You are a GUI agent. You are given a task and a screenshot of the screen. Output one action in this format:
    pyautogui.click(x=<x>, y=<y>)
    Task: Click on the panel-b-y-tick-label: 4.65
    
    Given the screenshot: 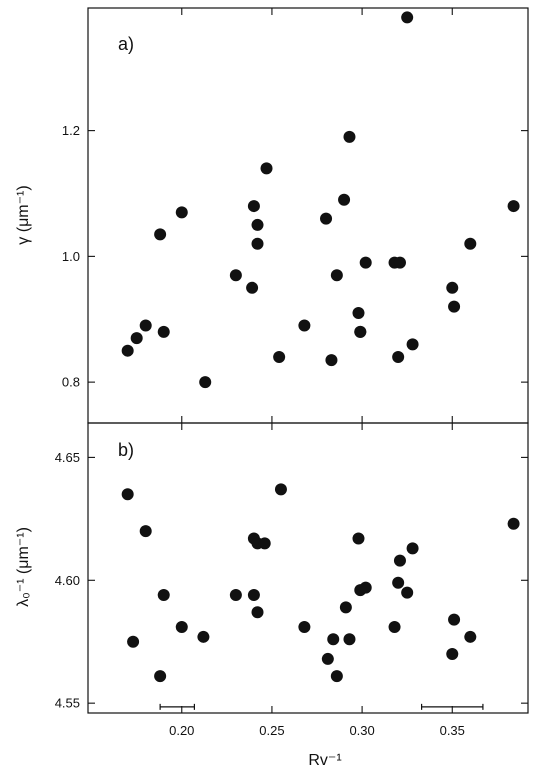 What is the action you would take?
    pyautogui.click(x=67, y=457)
    